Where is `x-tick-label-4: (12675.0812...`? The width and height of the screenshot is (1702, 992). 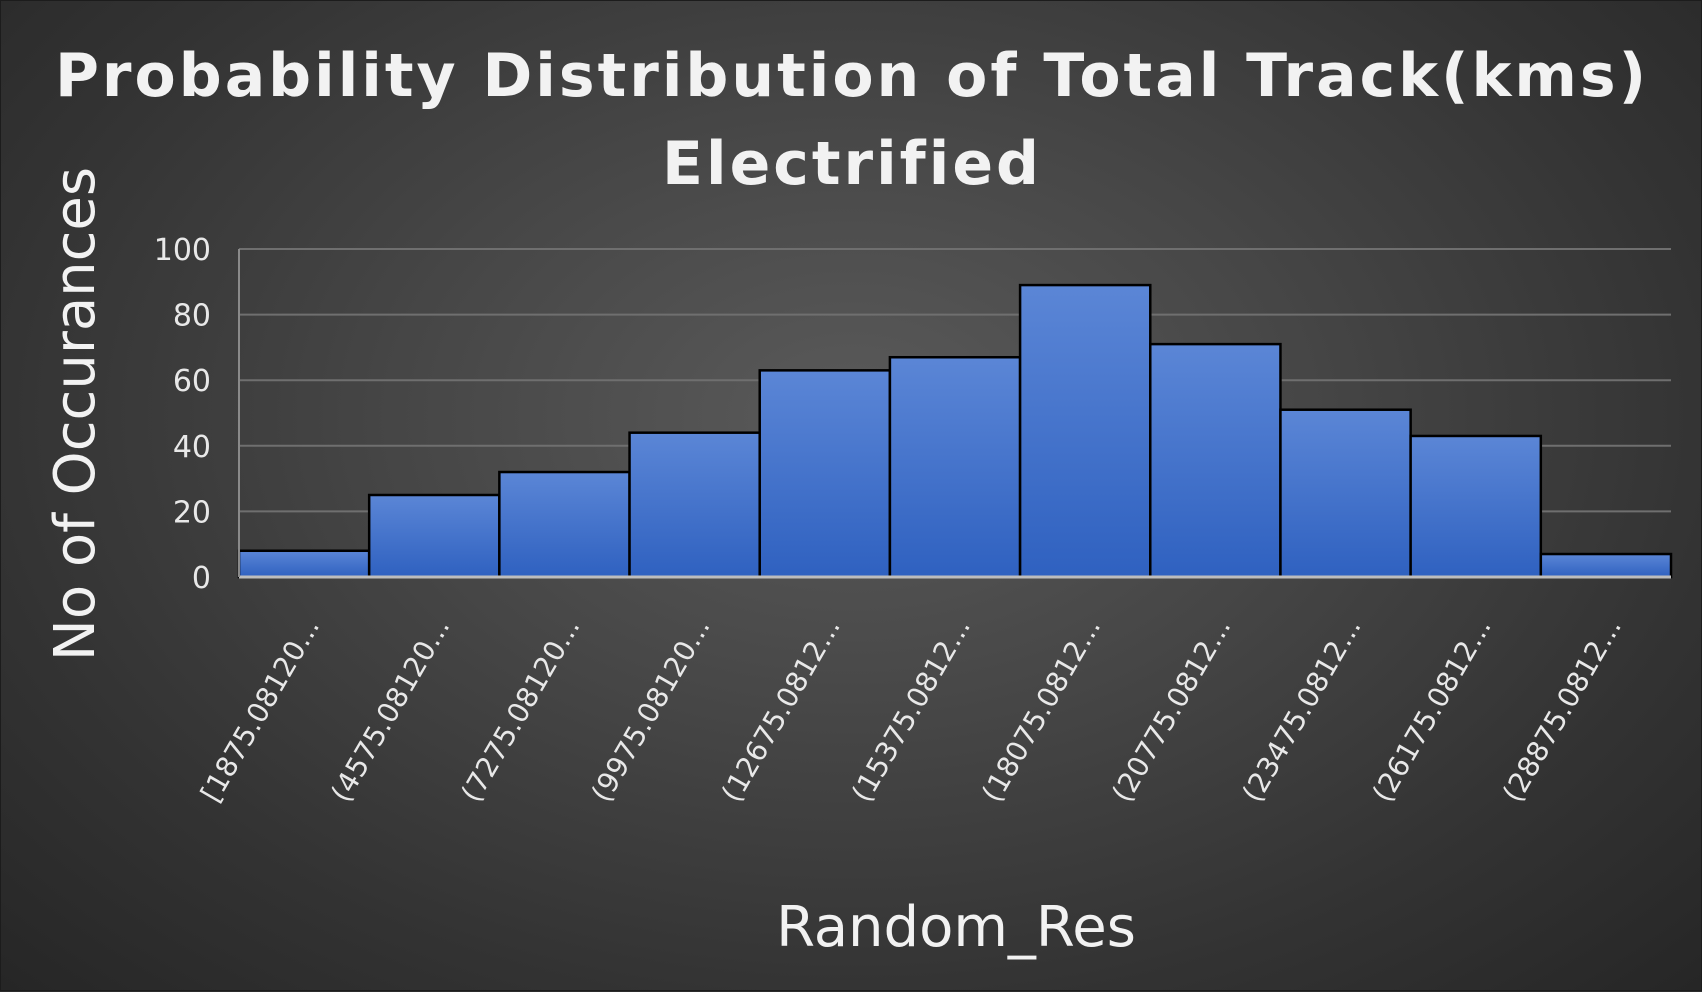
x-tick-label-4: (12675.0812... is located at coordinates (781, 710).